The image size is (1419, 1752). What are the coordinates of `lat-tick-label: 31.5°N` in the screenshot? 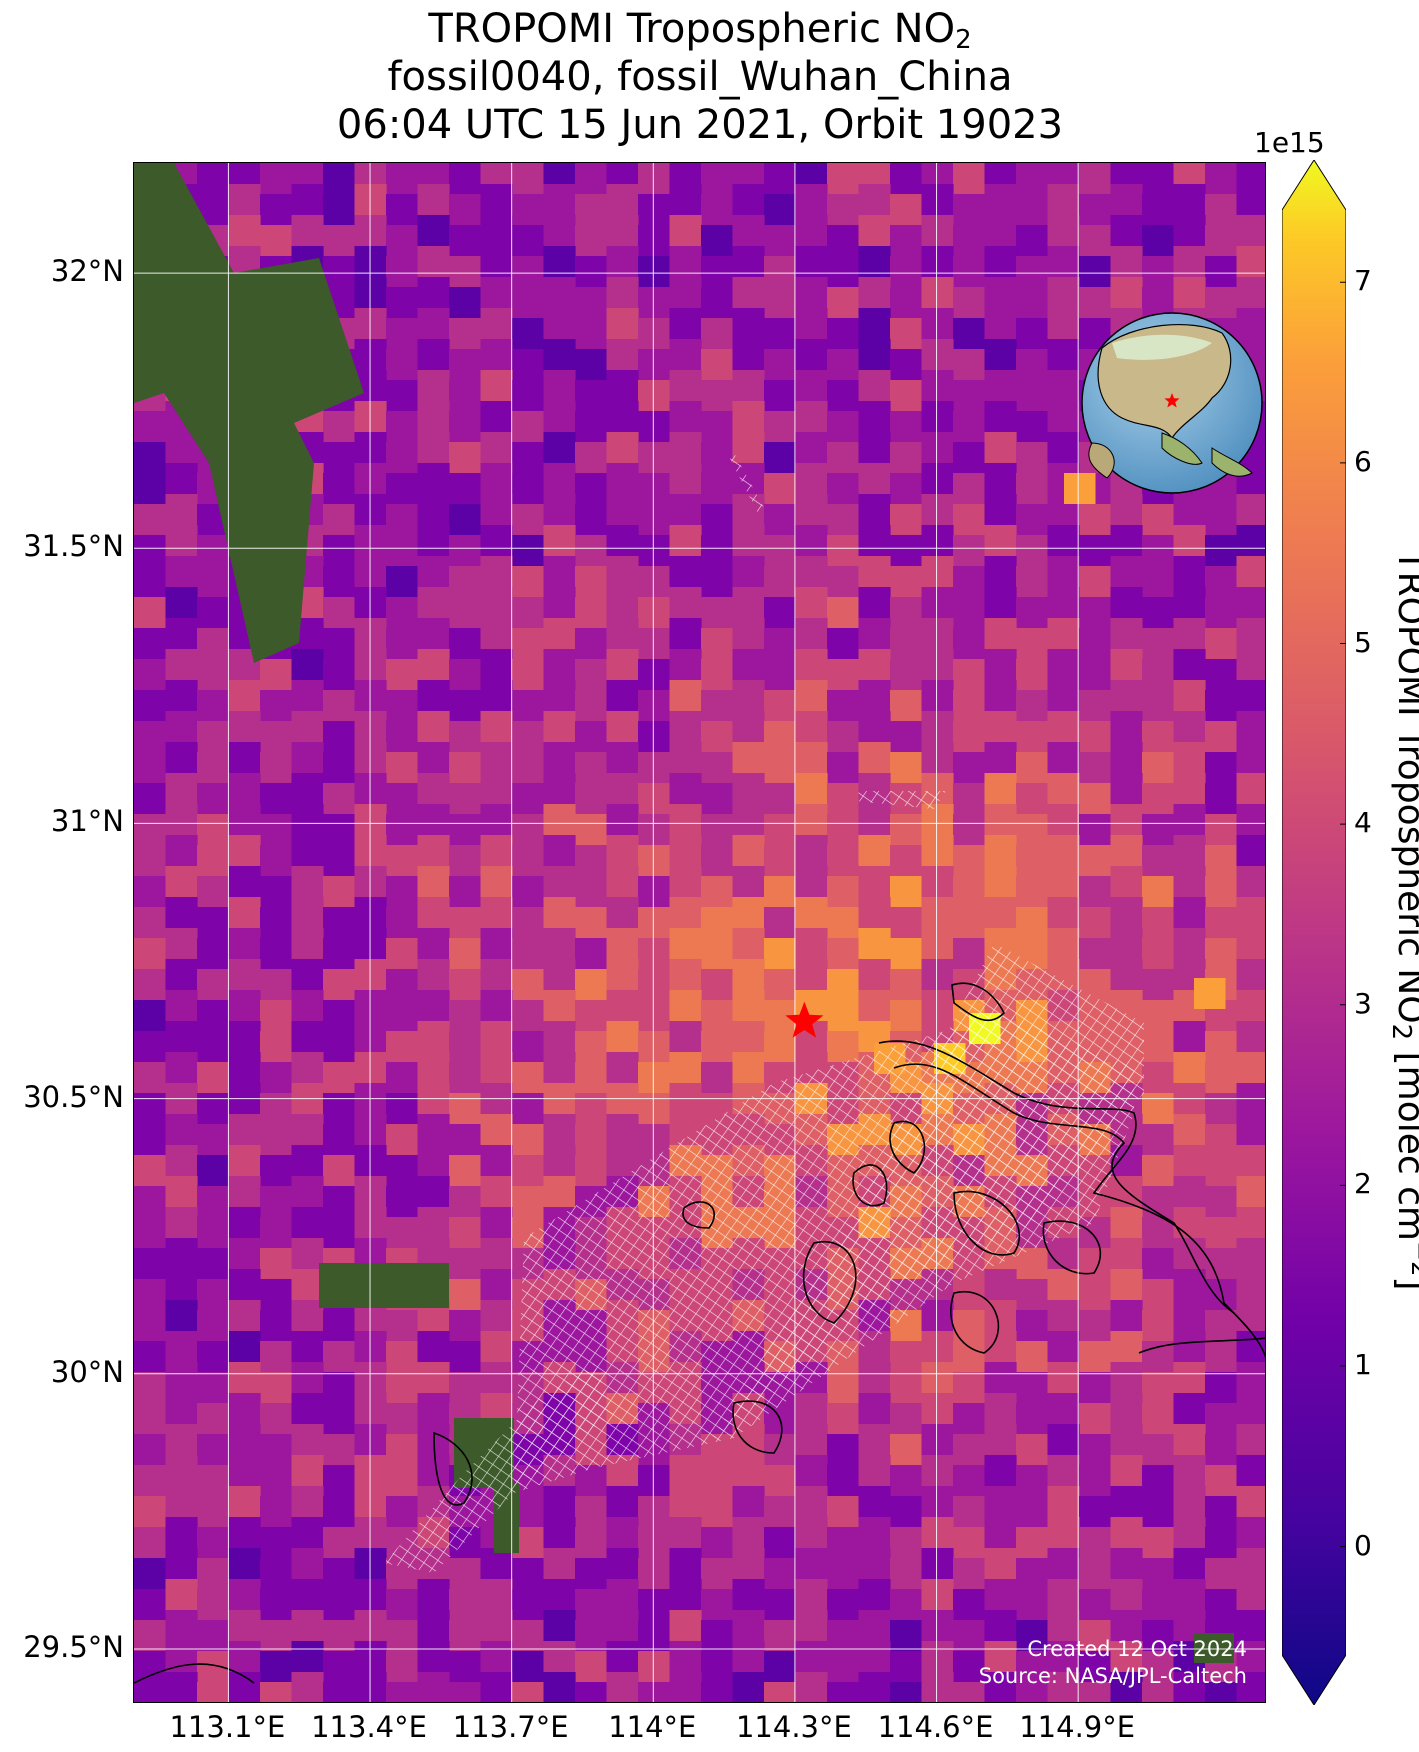 It's located at (73, 546).